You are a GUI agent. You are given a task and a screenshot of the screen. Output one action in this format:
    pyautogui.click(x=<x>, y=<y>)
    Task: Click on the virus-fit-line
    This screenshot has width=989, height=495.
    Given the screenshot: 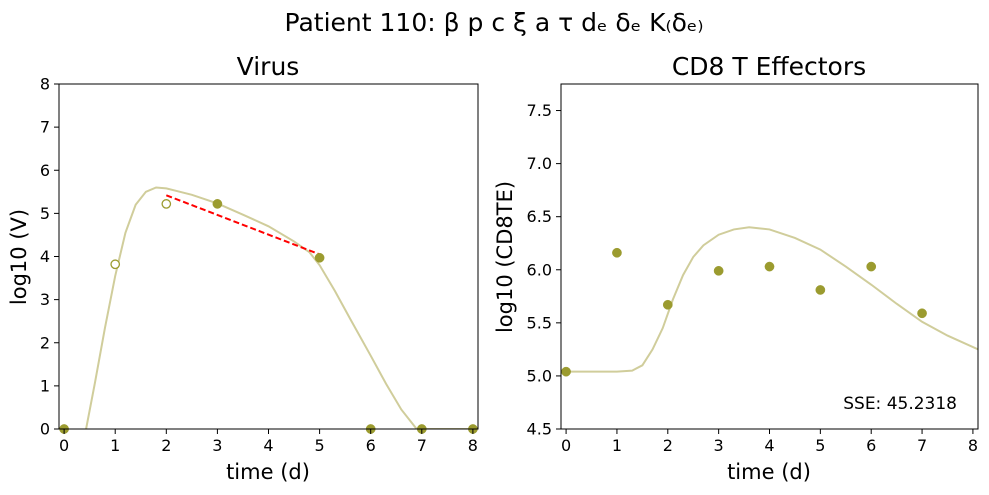 What is the action you would take?
    pyautogui.click(x=242, y=225)
    